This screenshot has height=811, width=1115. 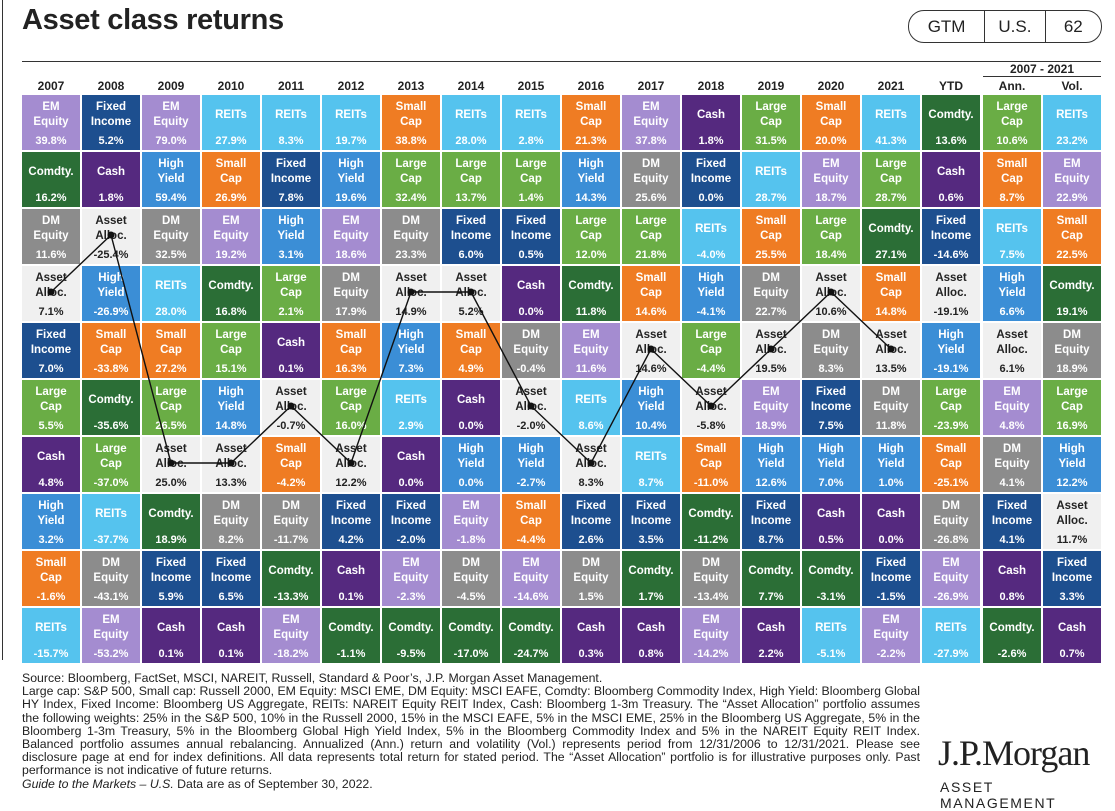 I want to click on cell: EM Equity 79.0%, so click(x=171, y=122).